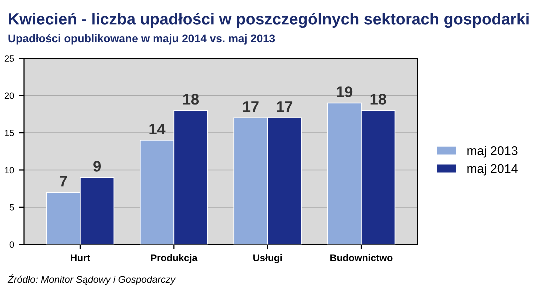 This screenshot has height=293, width=539. I want to click on y-tick-label: 20, so click(9, 96).